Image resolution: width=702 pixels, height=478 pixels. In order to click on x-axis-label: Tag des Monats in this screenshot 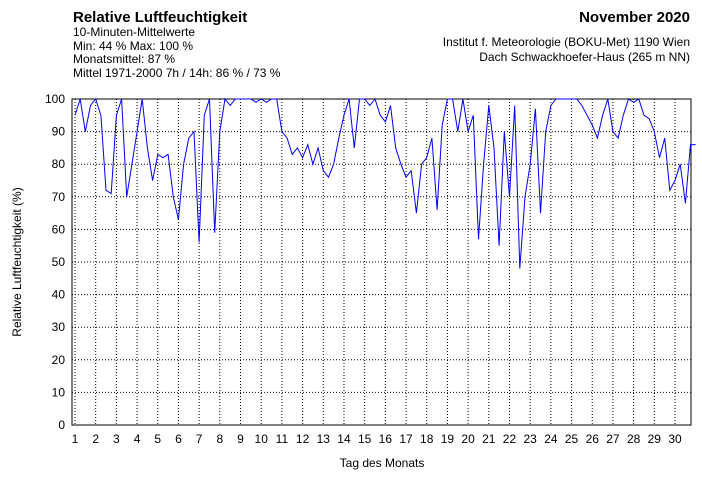, I will do `click(382, 463)`.